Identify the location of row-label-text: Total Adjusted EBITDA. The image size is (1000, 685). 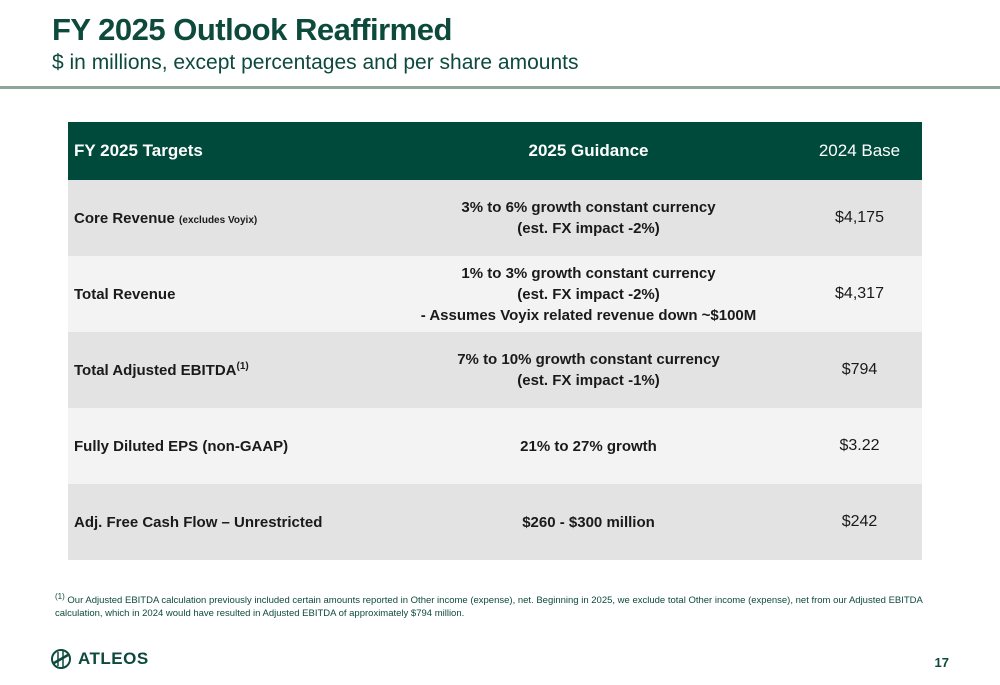
(155, 370).